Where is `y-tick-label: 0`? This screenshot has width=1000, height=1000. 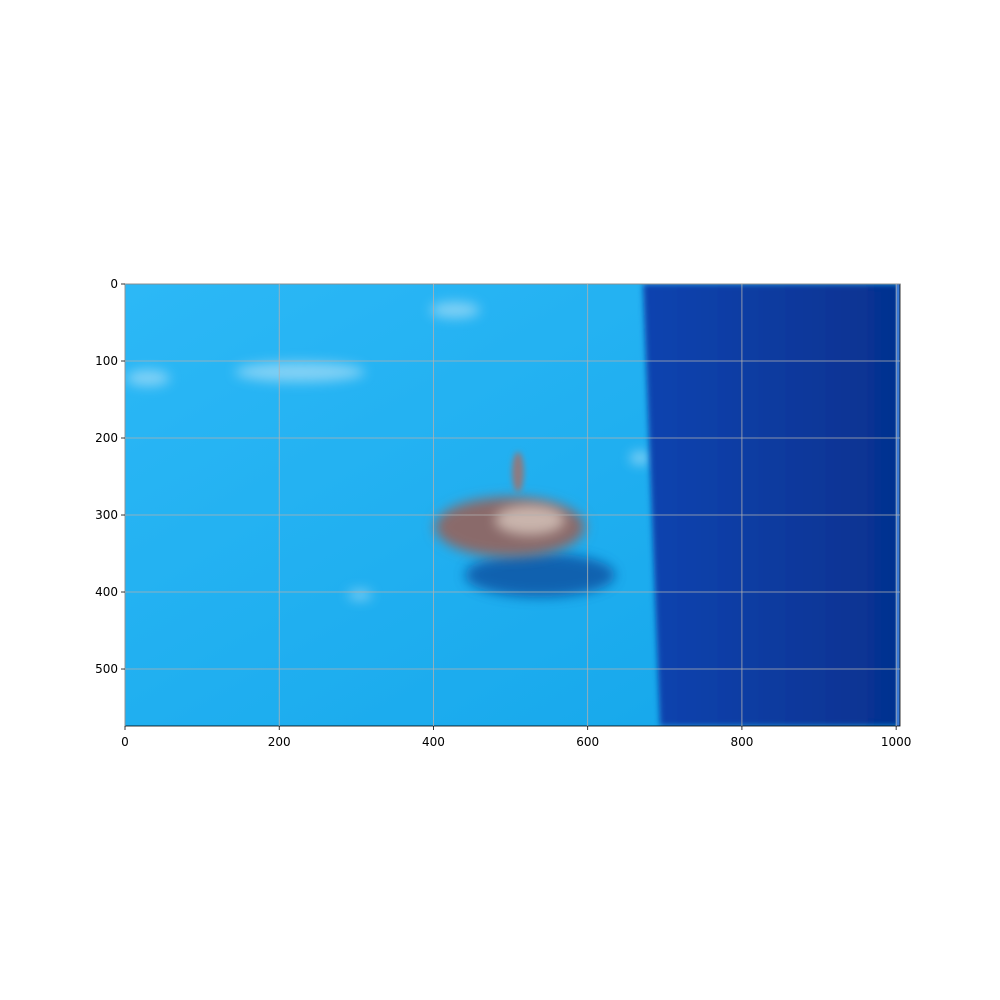 y-tick-label: 0 is located at coordinates (114, 284).